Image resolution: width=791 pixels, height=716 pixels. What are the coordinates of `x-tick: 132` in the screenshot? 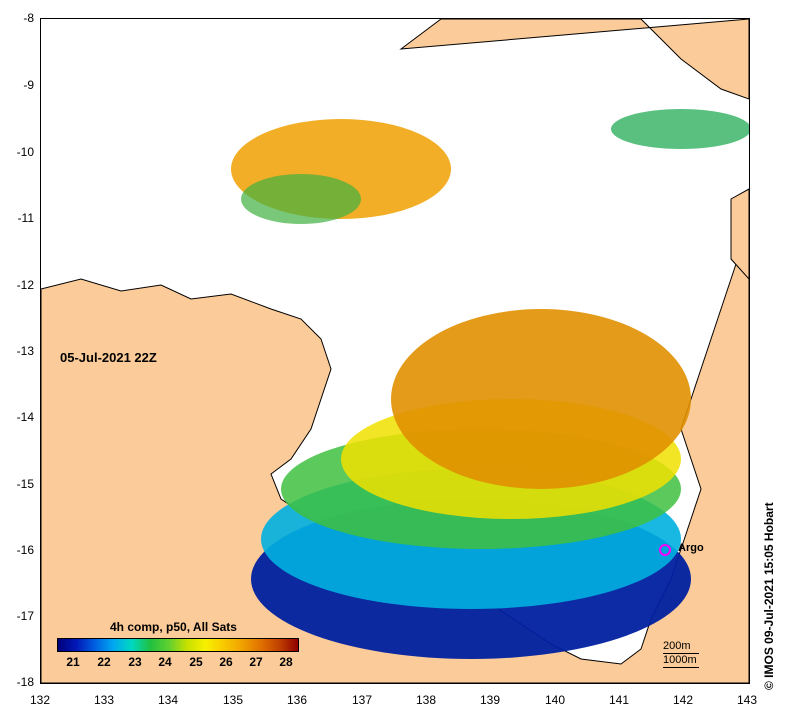 It's located at (40, 700).